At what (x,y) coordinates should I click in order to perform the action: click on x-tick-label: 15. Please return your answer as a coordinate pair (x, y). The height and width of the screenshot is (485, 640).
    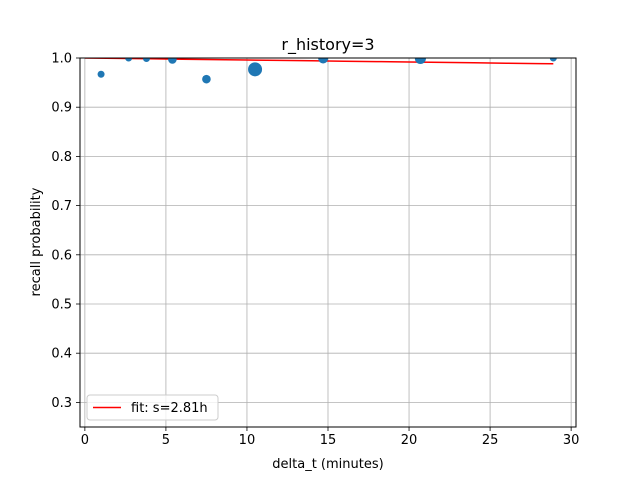
    Looking at the image, I should click on (328, 440).